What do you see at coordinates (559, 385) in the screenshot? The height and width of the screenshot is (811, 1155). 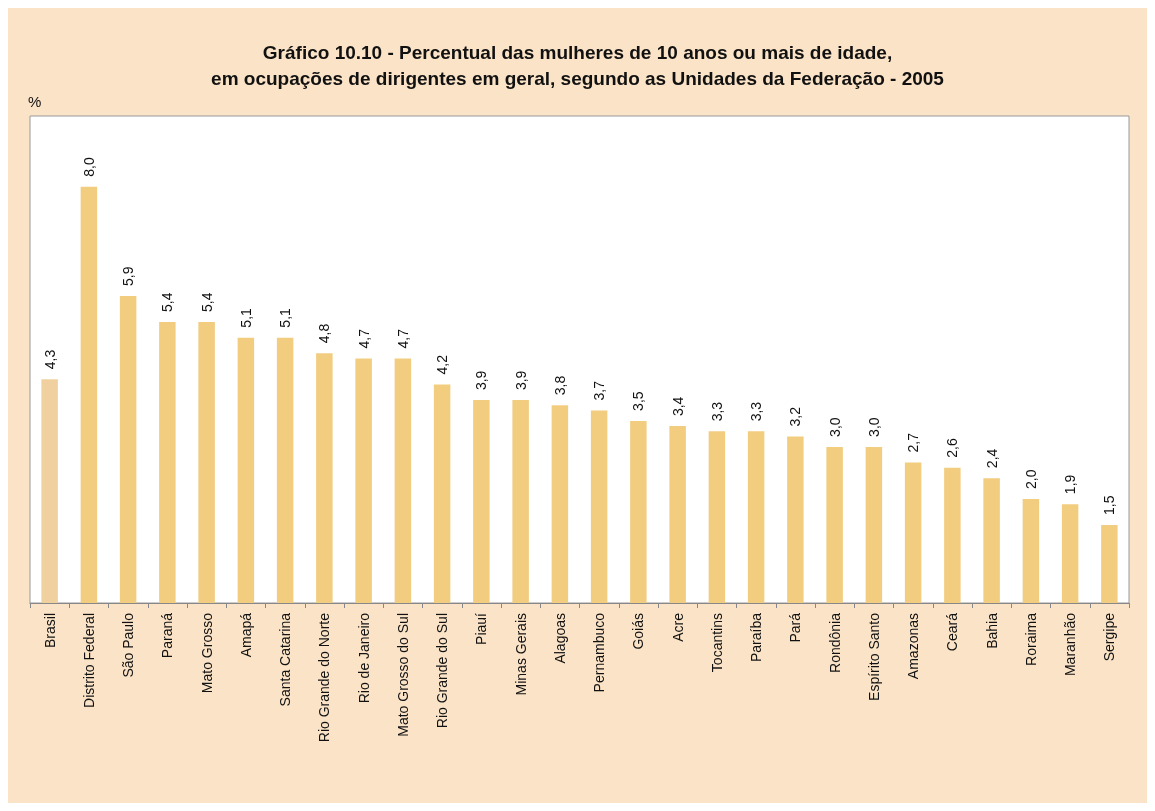 I see `data-label: 3,8` at bounding box center [559, 385].